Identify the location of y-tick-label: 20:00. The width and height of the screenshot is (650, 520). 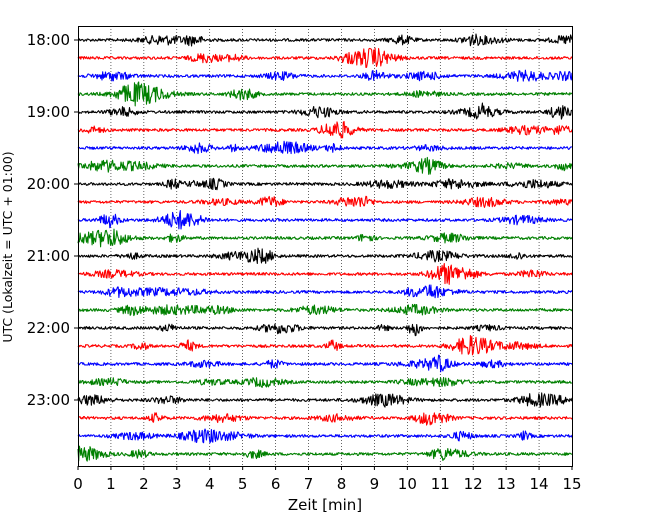
(48, 184).